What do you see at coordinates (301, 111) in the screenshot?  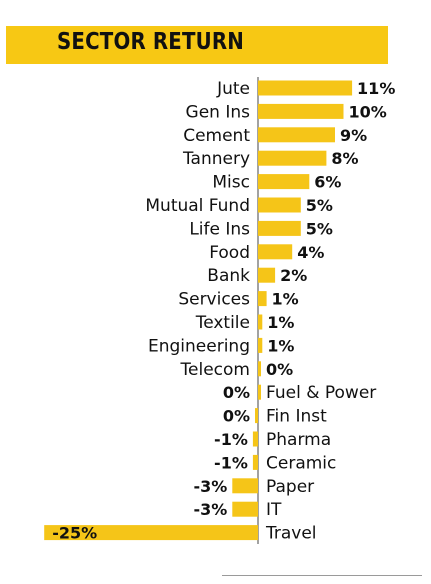 I see `bar-gen-ins` at bounding box center [301, 111].